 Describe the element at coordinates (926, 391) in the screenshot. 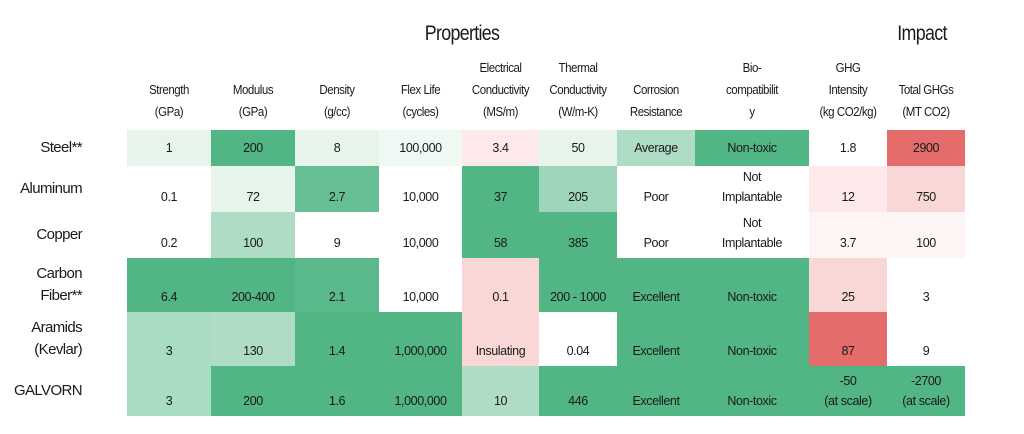

I see `table-cell: -2700 (at scale)` at that location.